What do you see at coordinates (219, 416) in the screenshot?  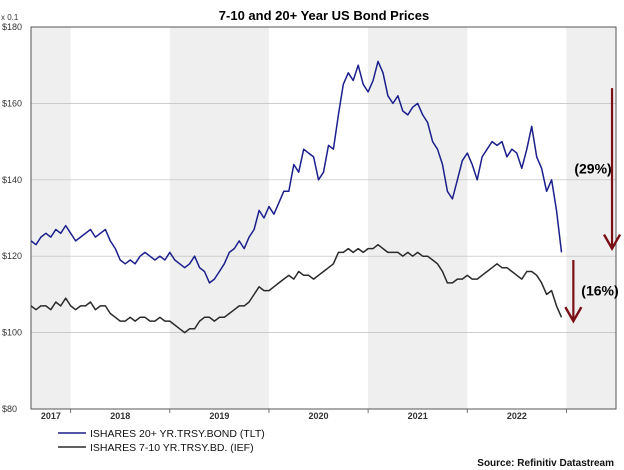 I see `x-tick-label: 2019` at bounding box center [219, 416].